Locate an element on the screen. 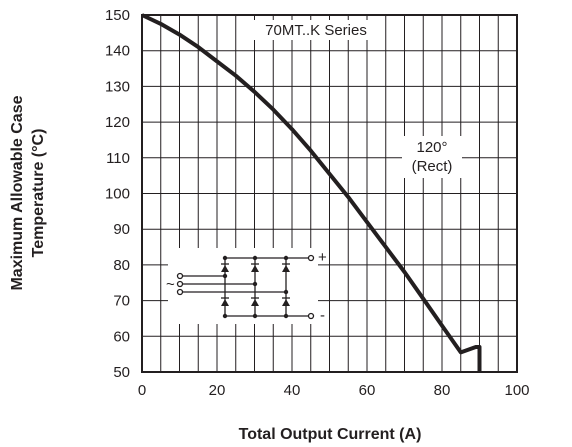 Image resolution: width=572 pixels, height=447 pixels. y-tick-label: 150 is located at coordinates (117, 15).